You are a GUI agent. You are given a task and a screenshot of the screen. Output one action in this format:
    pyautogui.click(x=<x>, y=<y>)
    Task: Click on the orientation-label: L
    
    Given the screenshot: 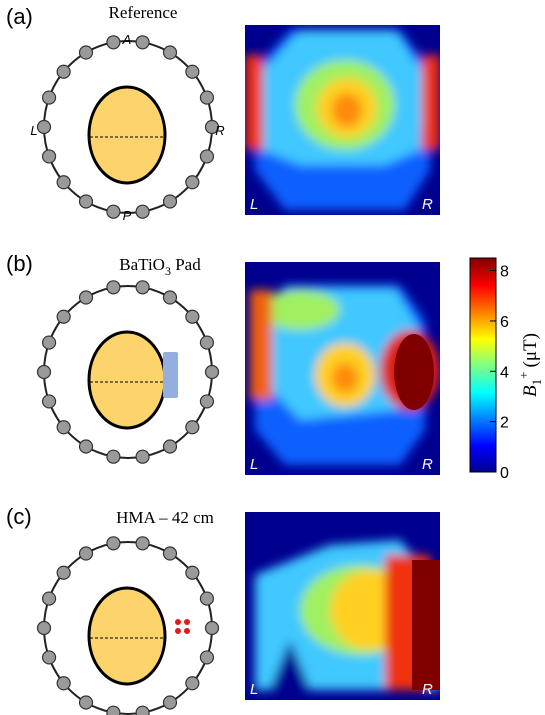 What is the action you would take?
    pyautogui.click(x=33, y=130)
    